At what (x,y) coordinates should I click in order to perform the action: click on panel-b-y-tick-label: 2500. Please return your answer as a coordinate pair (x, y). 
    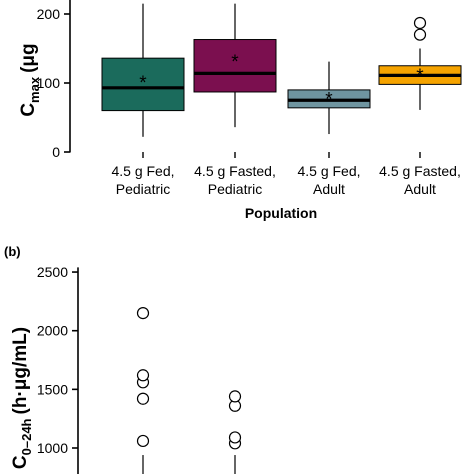
    Looking at the image, I should click on (52, 272).